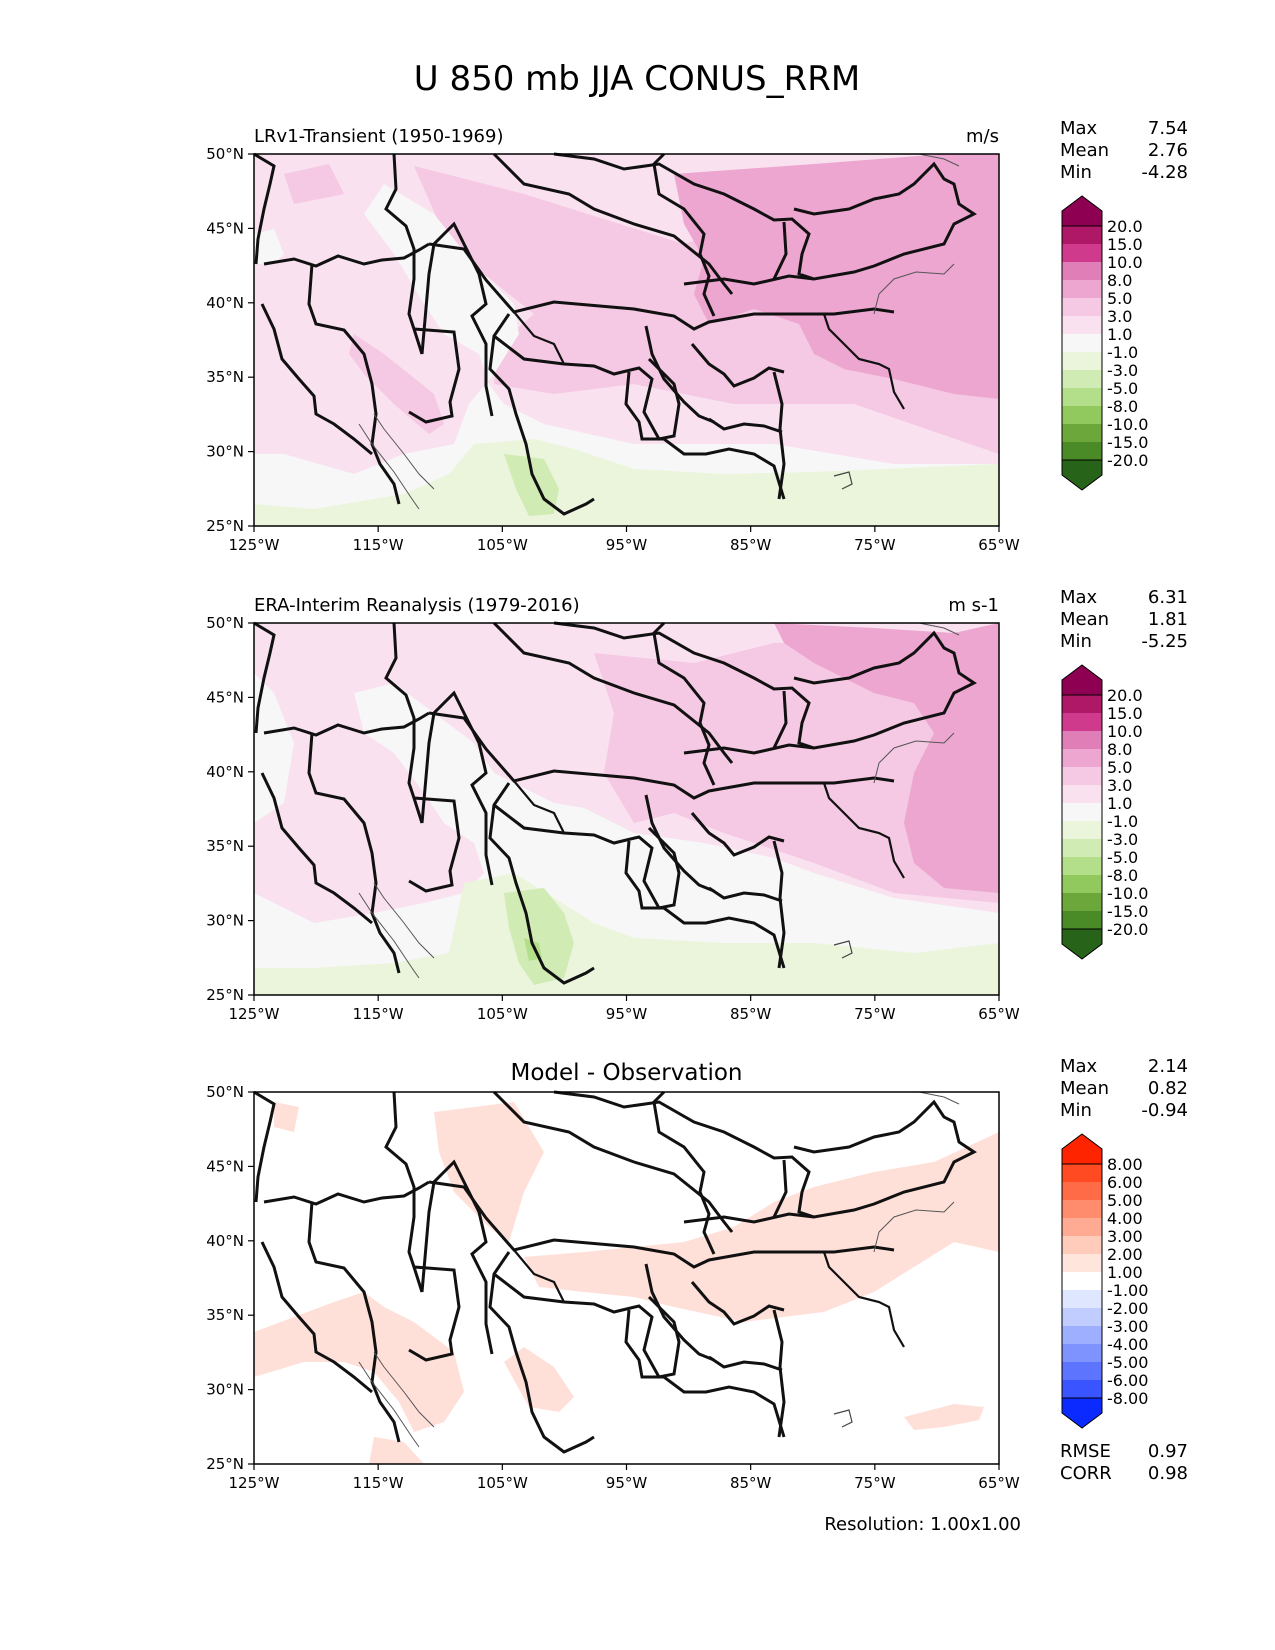 Image resolution: width=1275 pixels, height=1650 pixels. I want to click on colorbar-label: 6.00, so click(1125, 1182).